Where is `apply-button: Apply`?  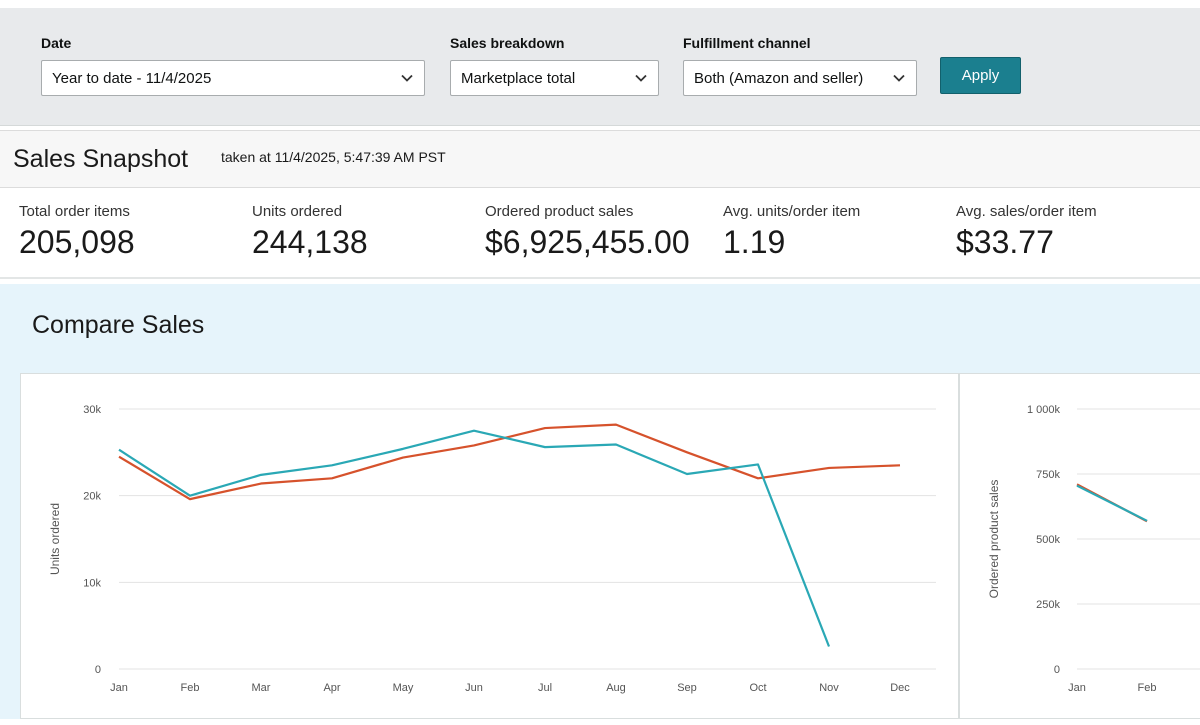 apply-button: Apply is located at coordinates (980, 75).